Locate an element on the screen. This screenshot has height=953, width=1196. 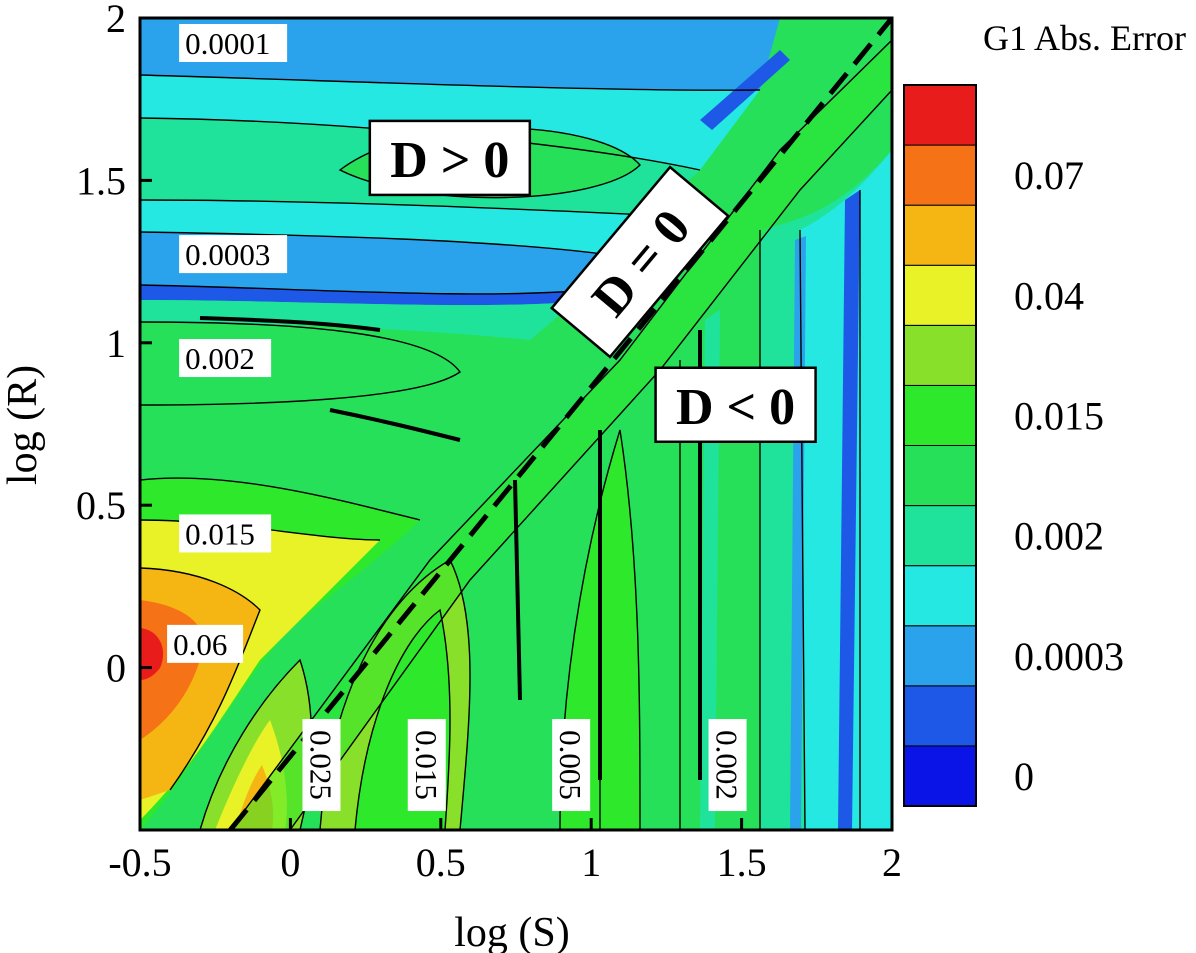
legend-colorbar-frame is located at coordinates (940, 445).